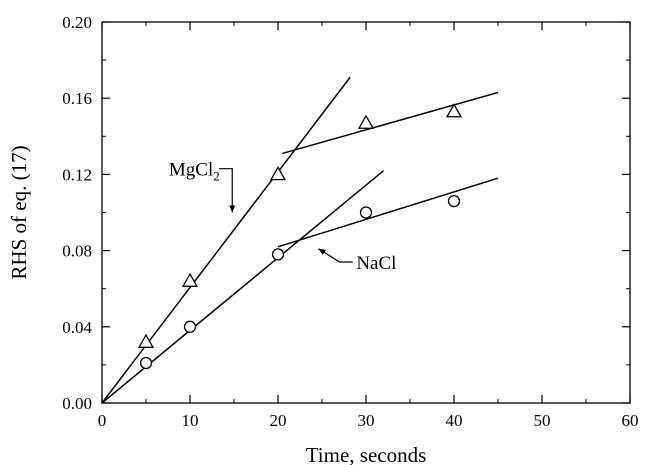 The width and height of the screenshot is (647, 465). Describe the element at coordinates (278, 420) in the screenshot. I see `x-tick-label: 20` at that location.